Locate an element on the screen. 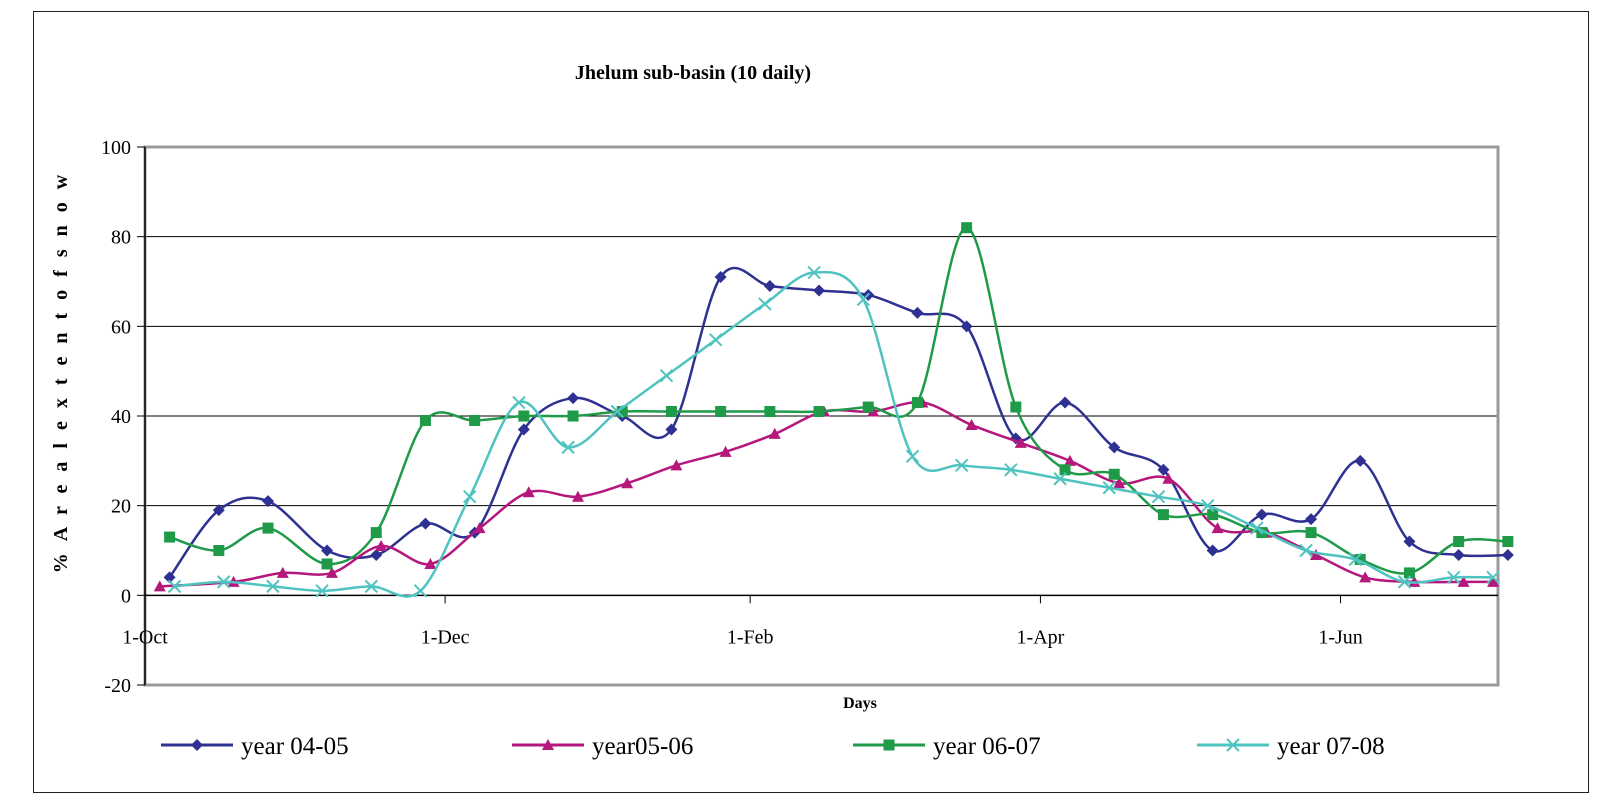 The image size is (1624, 807). x-tick-label: 1-Feb is located at coordinates (750, 637).